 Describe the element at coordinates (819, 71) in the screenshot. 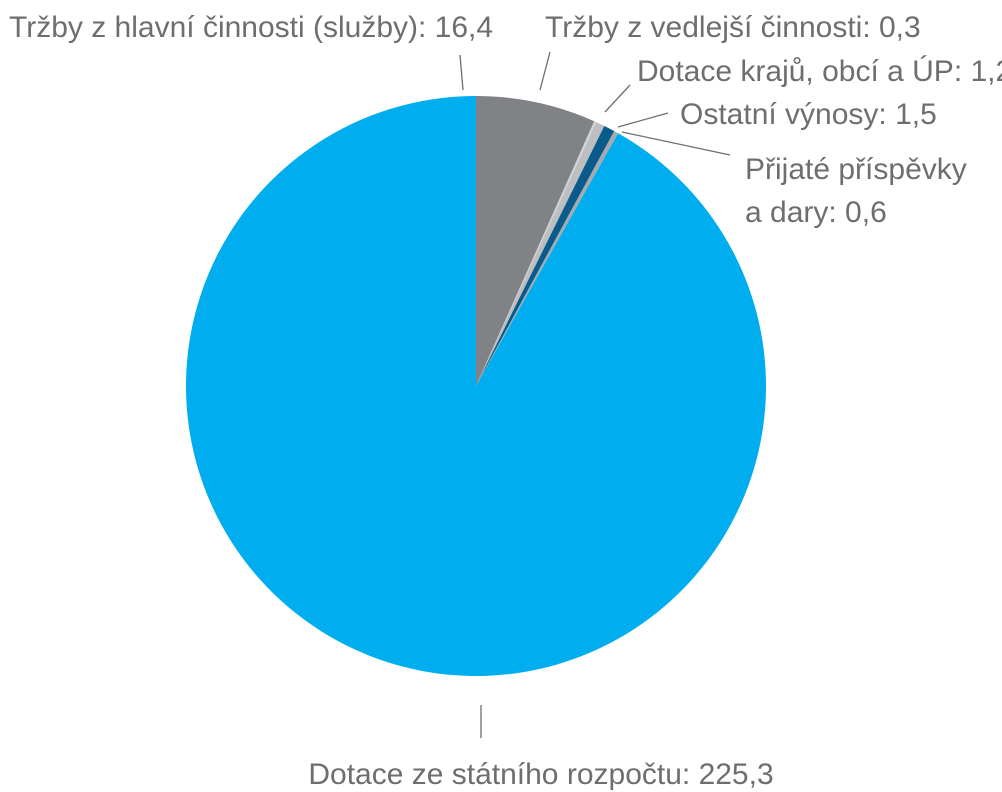

I see `slice-label-regional-subsidies: Dotace krajů, obcí a ÚP: 1,2` at that location.